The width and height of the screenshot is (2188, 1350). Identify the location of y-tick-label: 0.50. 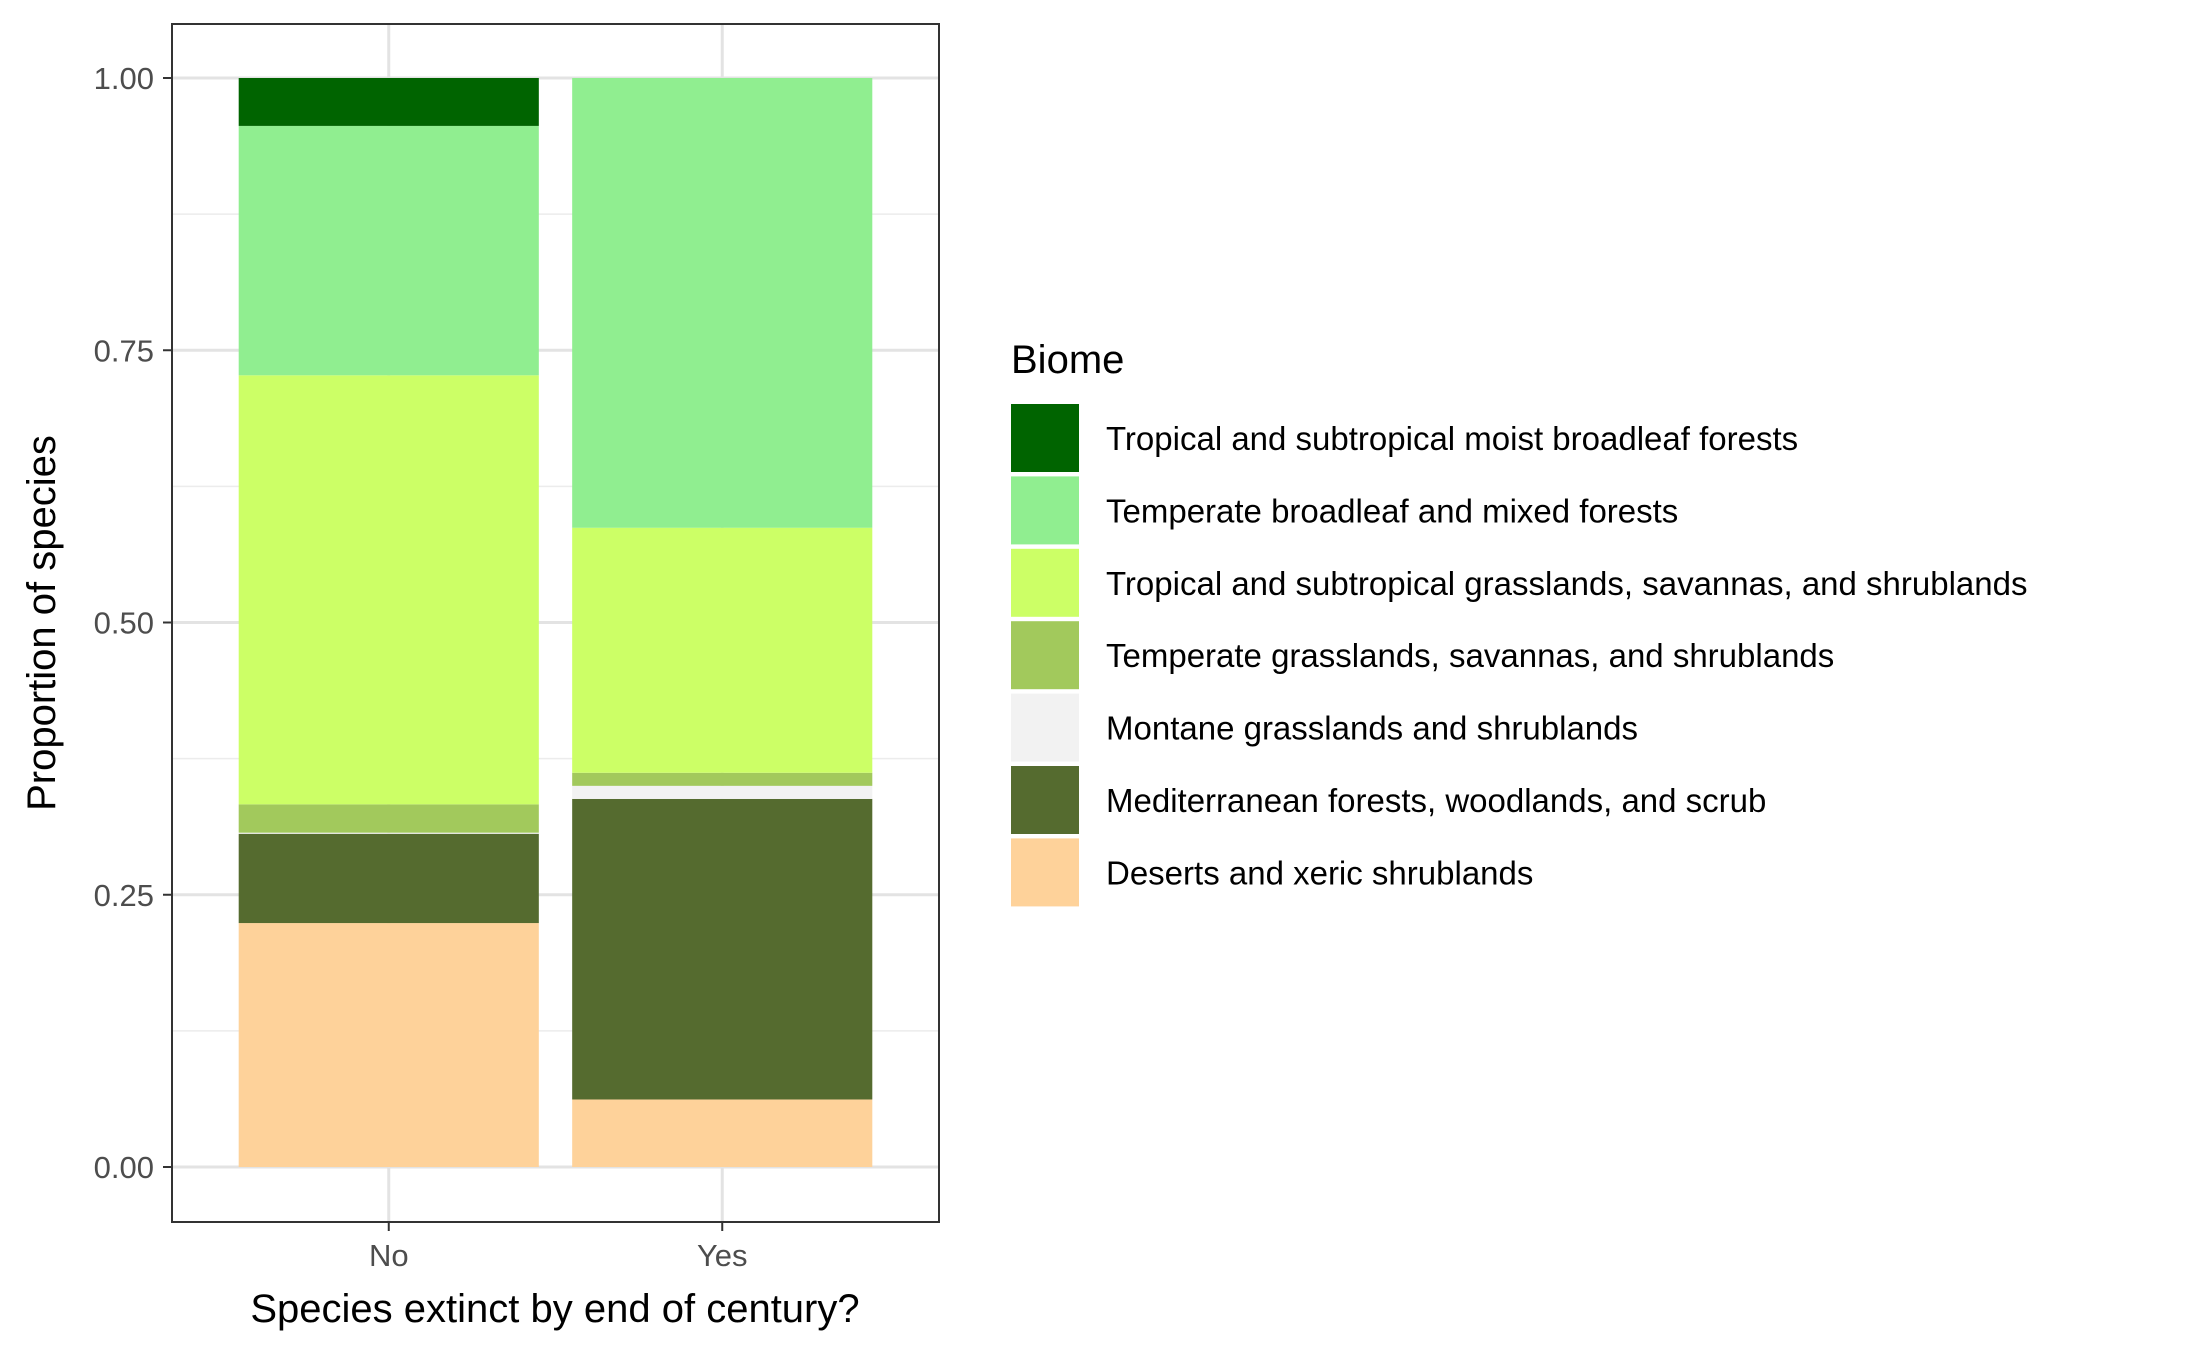
(124, 623).